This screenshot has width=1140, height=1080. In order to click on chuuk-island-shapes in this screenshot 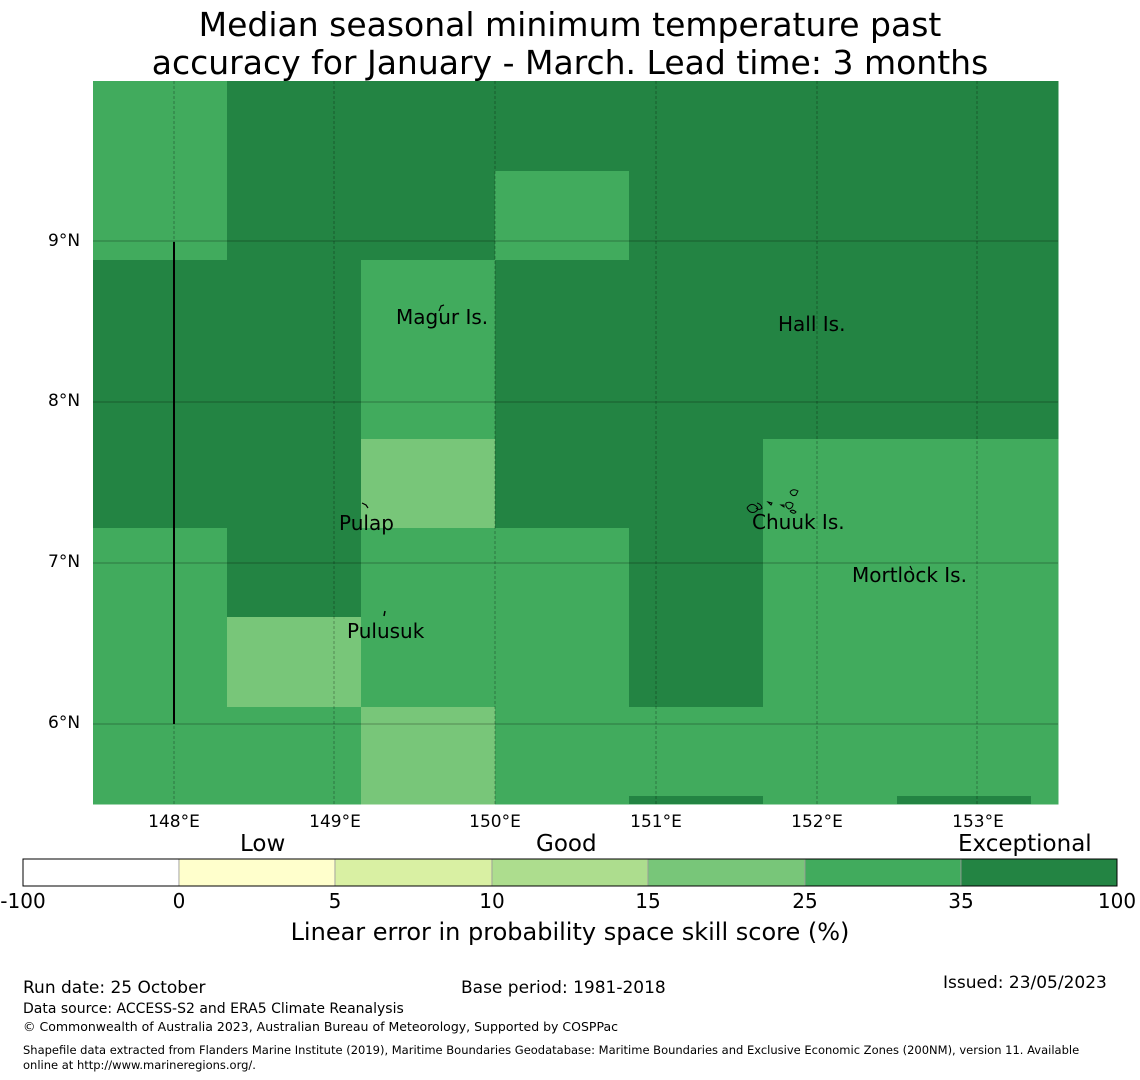, I will do `click(772, 501)`.